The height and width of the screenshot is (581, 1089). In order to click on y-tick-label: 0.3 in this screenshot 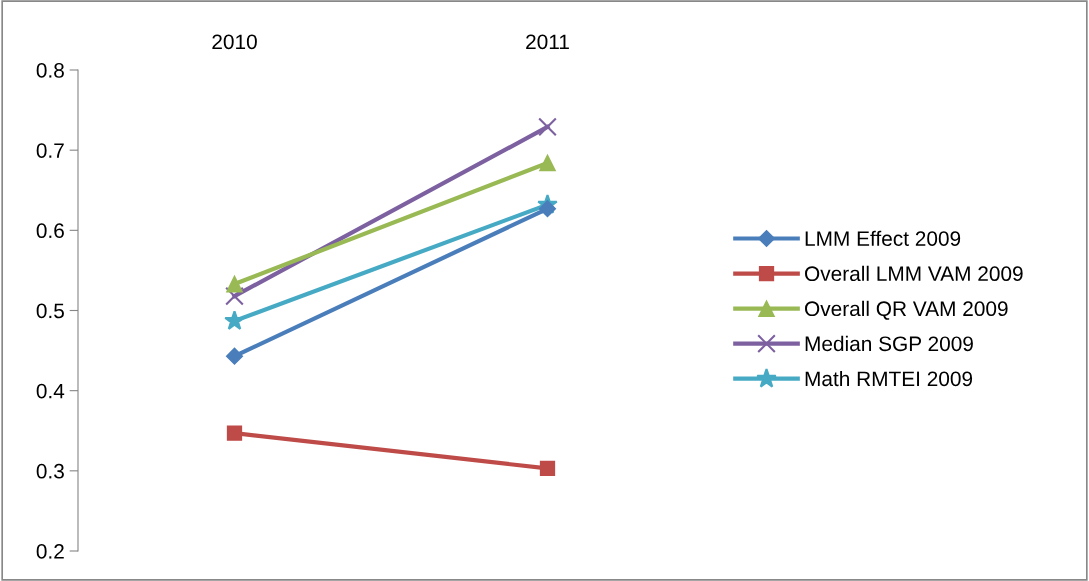, I will do `click(50, 471)`.